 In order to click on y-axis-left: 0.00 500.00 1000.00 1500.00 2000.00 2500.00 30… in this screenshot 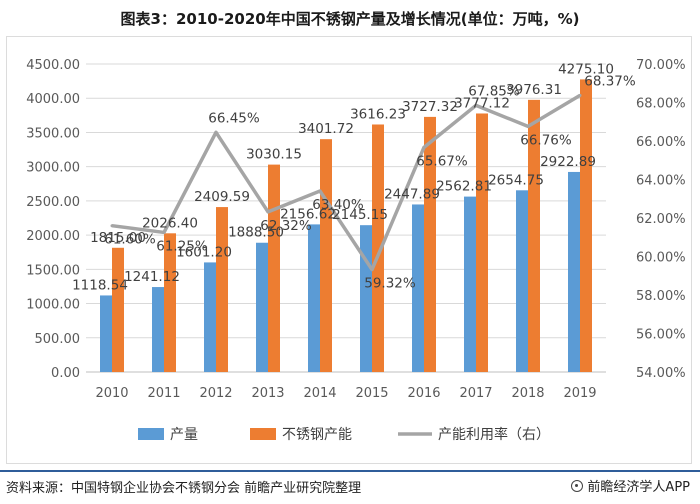, I will do `click(53, 219)`.